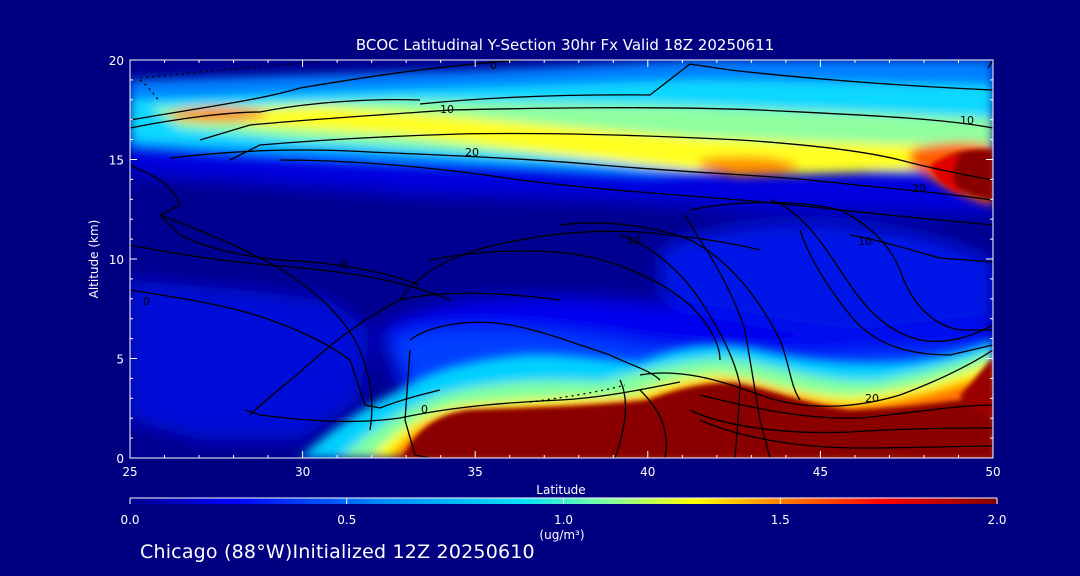 The width and height of the screenshot is (1080, 576). Describe the element at coordinates (129, 472) in the screenshot. I see `x-tick-label: 25` at that location.